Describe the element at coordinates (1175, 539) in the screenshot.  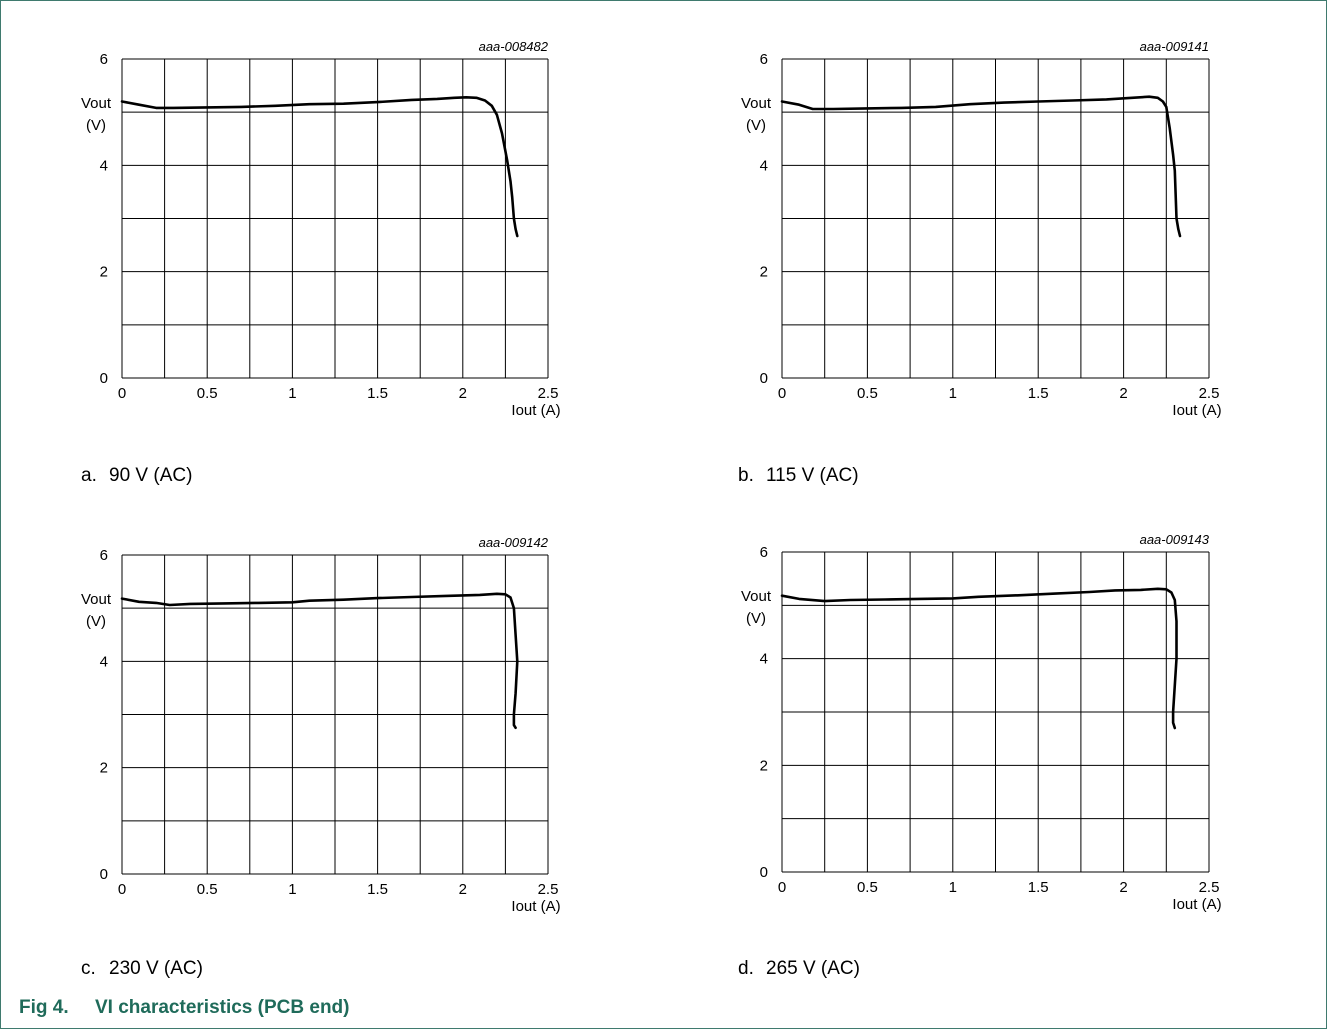
I see `figure-code: aaa-009143` at that location.